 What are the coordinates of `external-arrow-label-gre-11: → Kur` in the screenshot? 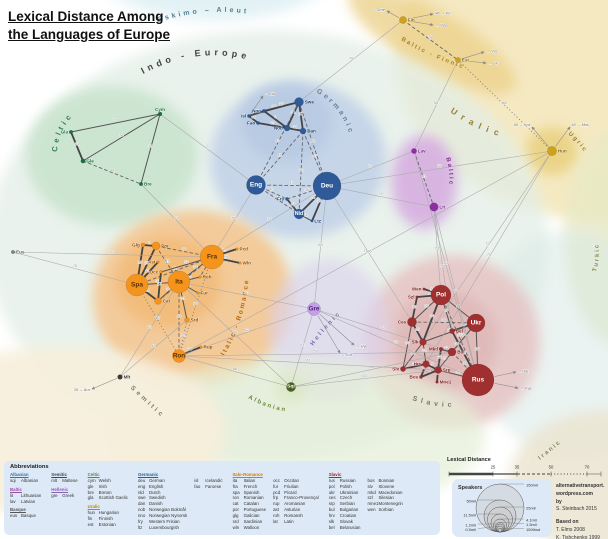 It's located at (346, 355).